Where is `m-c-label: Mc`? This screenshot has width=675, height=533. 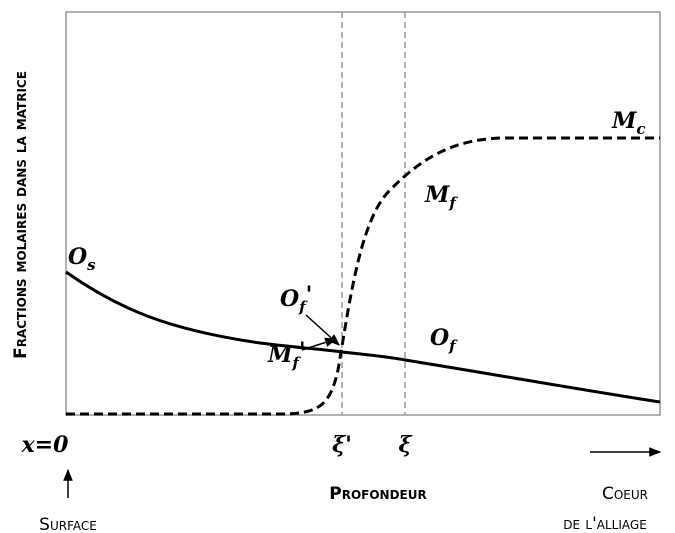 m-c-label: Mc is located at coordinates (628, 123).